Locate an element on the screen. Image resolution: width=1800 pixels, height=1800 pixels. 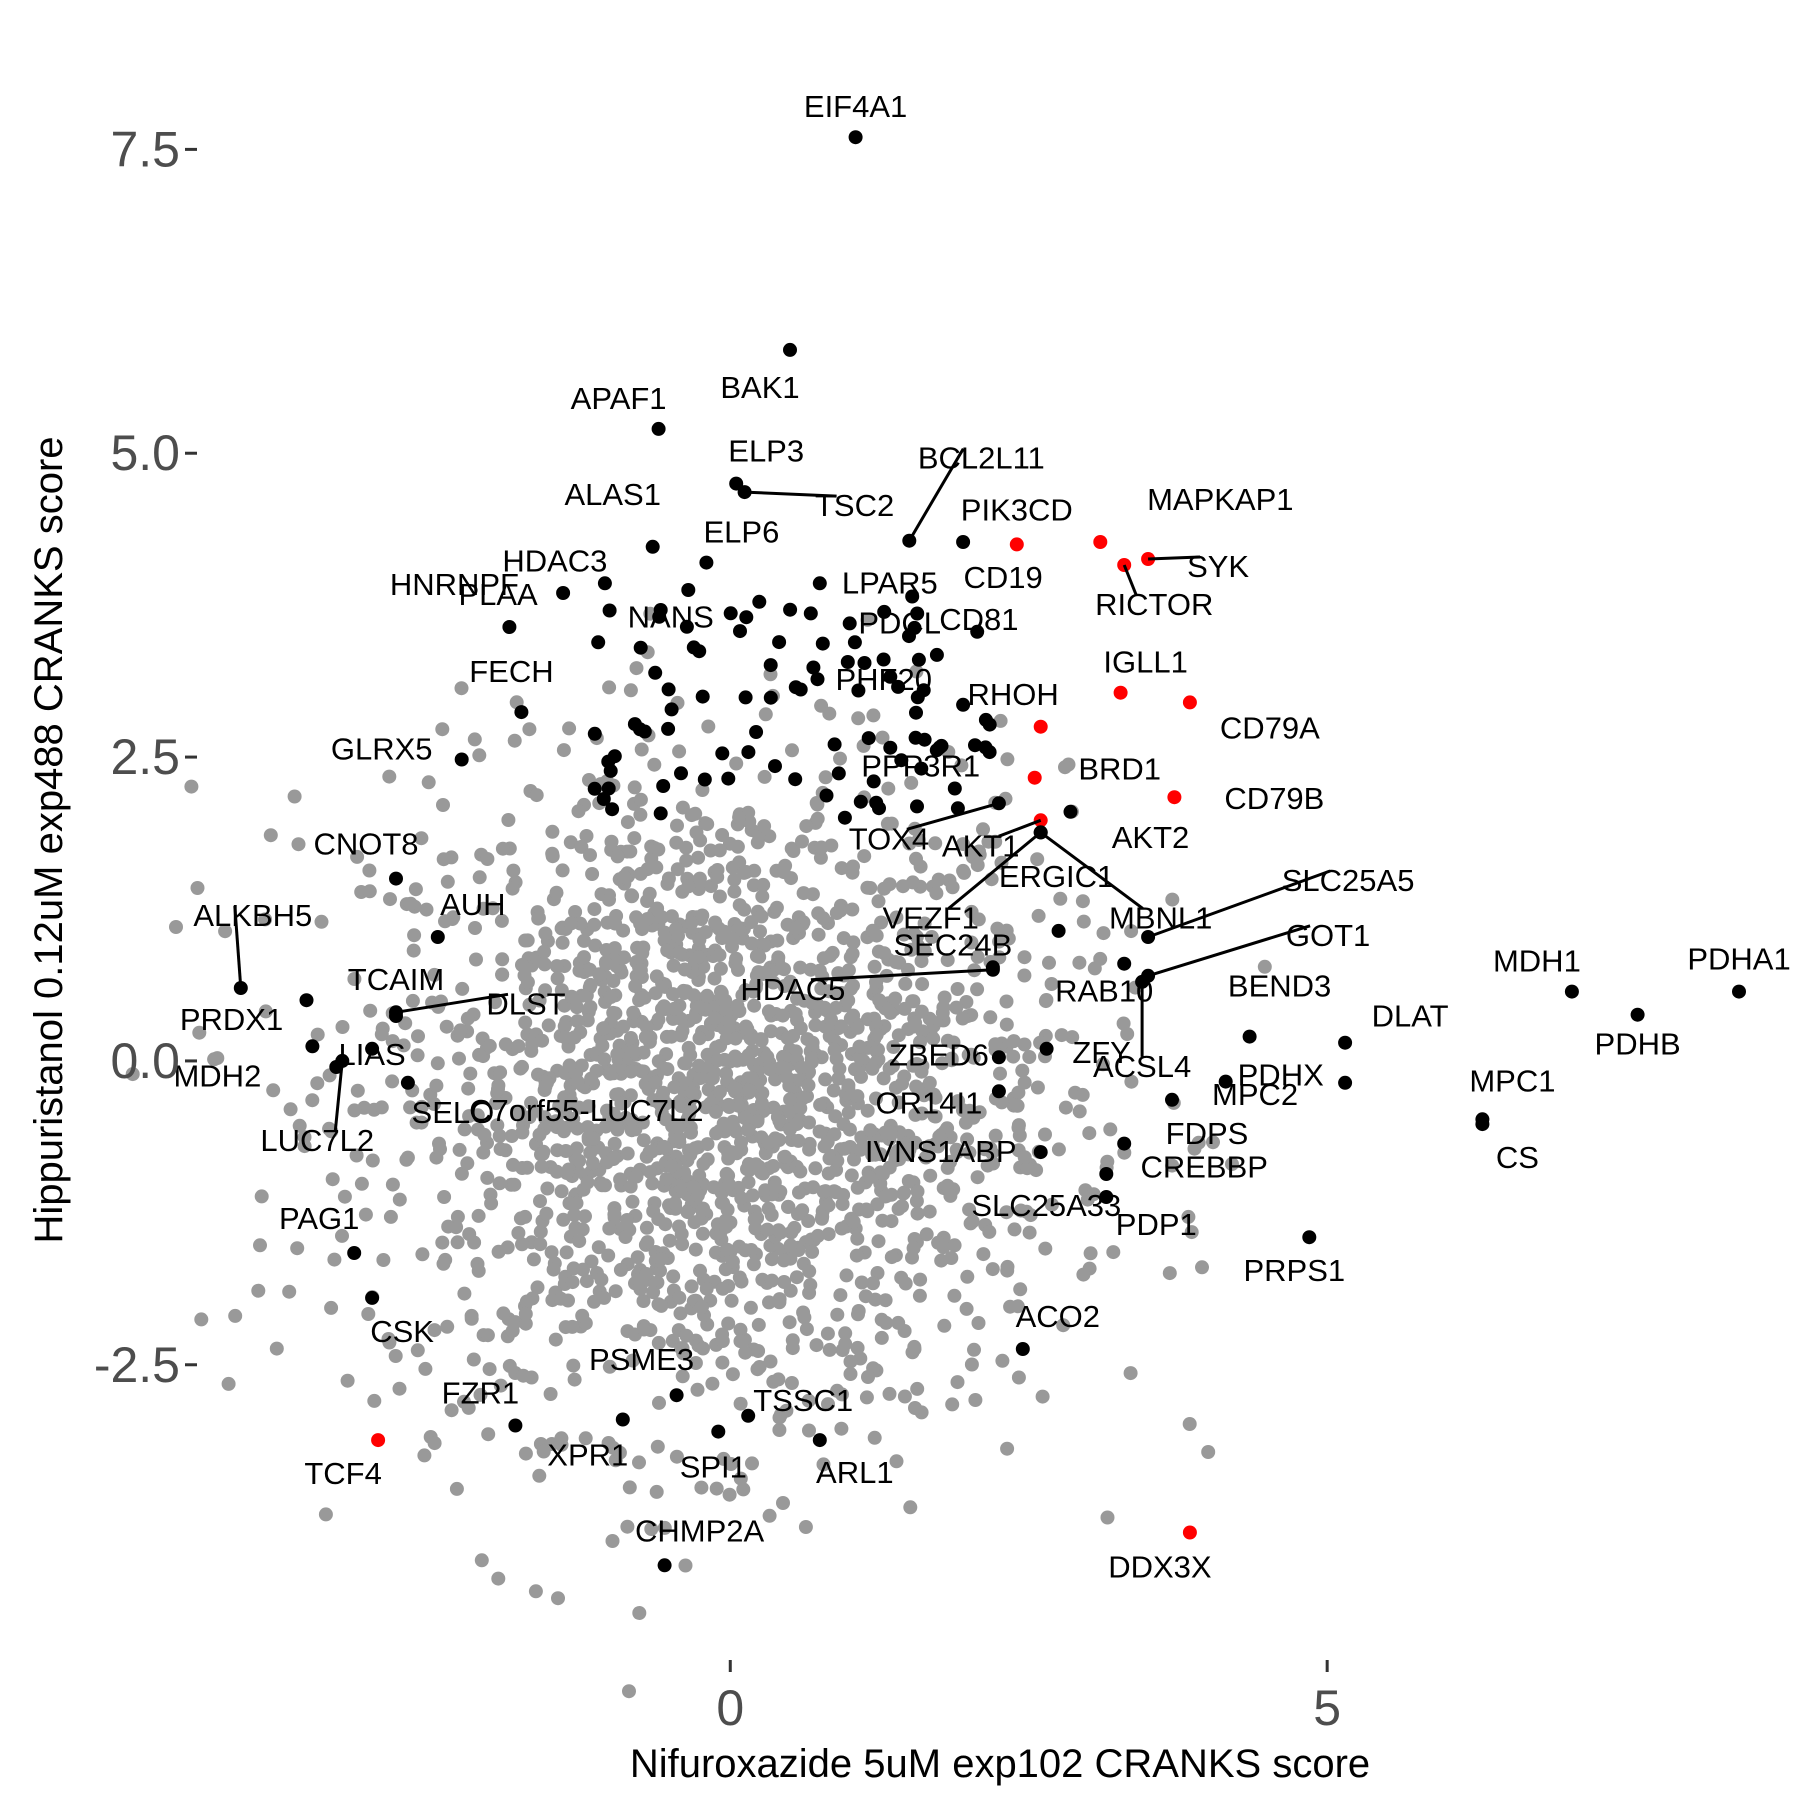
x-tick-label: 0 is located at coordinates (730, 1708).